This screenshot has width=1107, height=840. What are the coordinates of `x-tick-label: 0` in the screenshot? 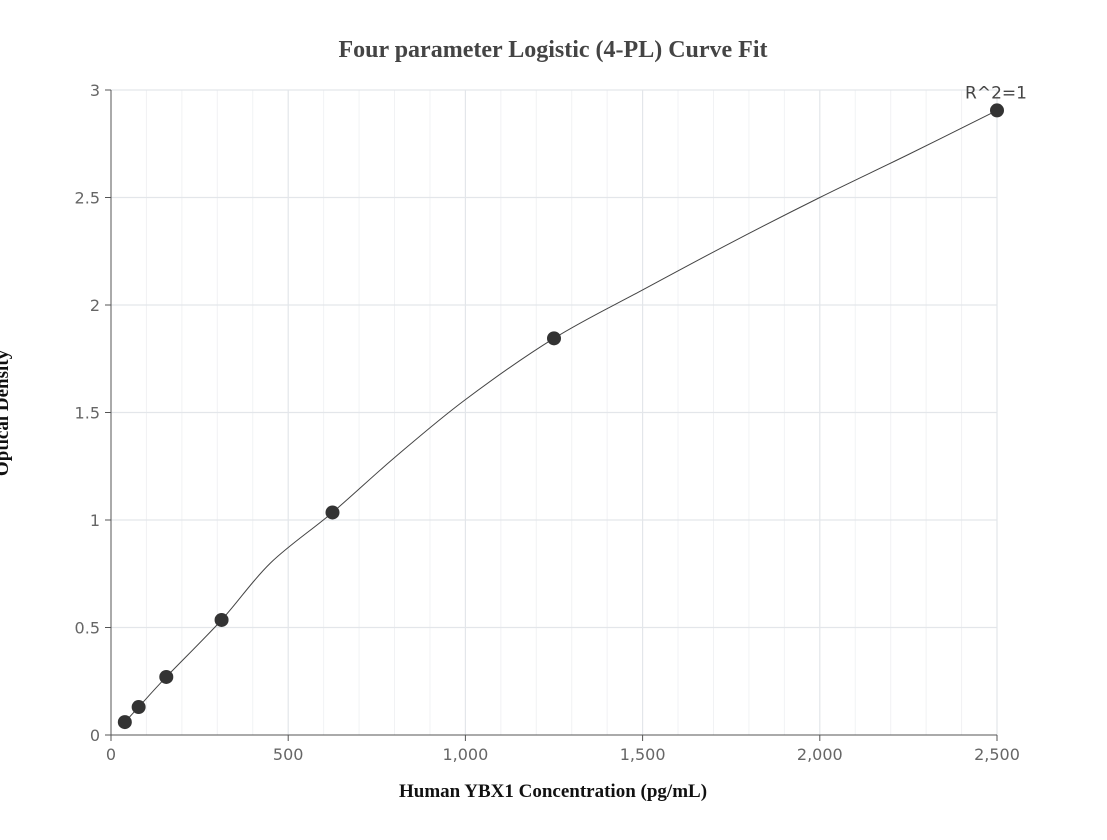 It's located at (111, 754).